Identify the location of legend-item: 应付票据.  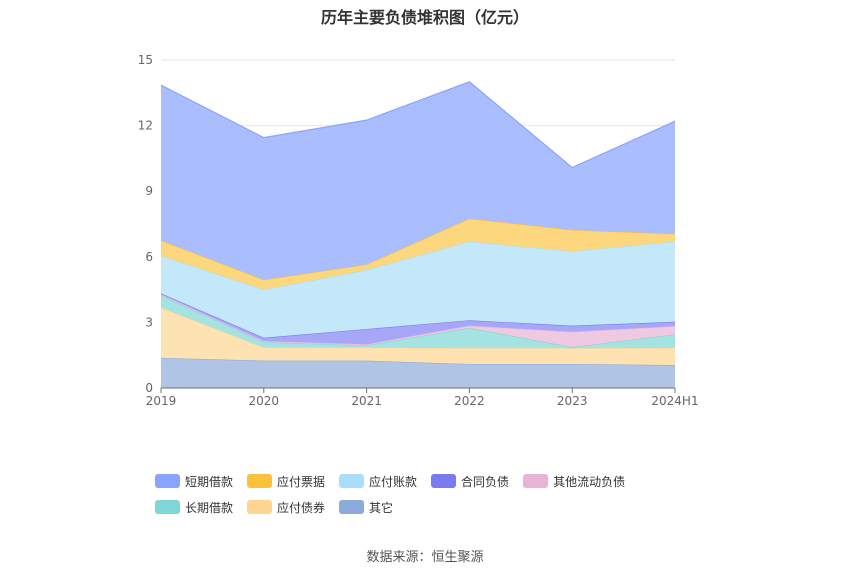
(286, 481).